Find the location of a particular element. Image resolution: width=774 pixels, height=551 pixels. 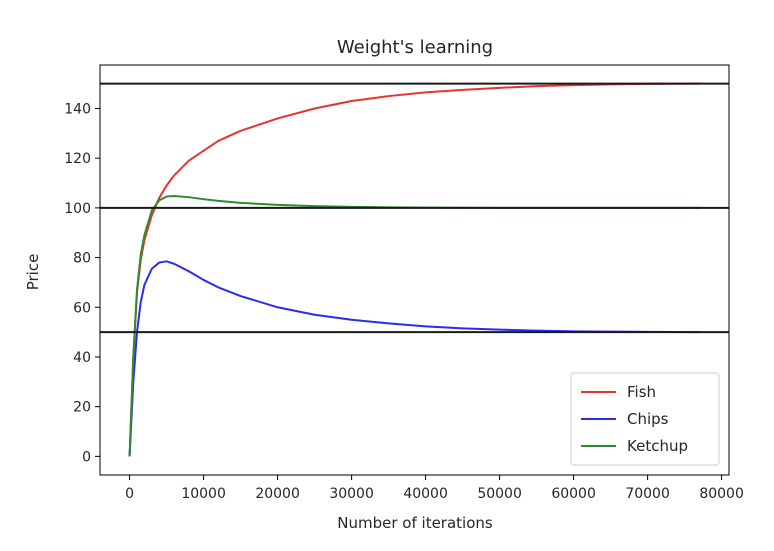

y-tick-label: 0 is located at coordinates (86, 457).